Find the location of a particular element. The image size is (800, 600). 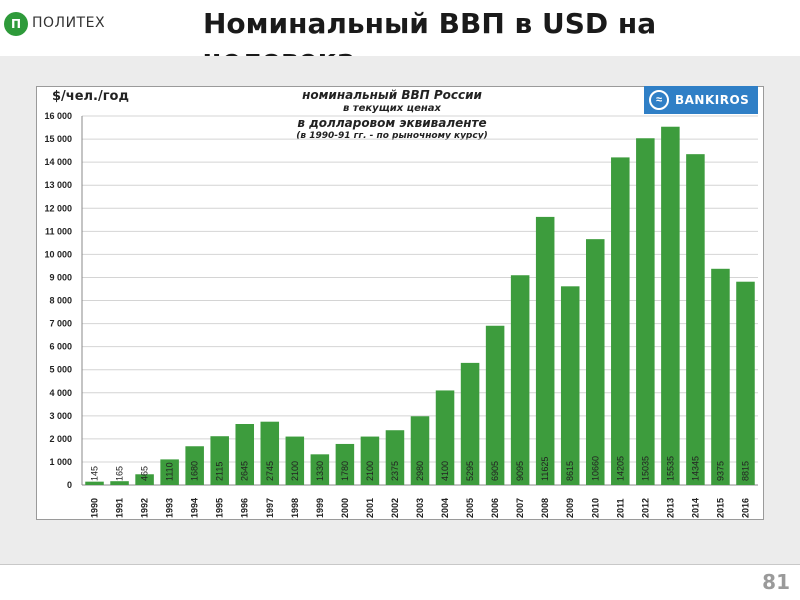

bar-value-label: 4100 is located at coordinates (445, 471).